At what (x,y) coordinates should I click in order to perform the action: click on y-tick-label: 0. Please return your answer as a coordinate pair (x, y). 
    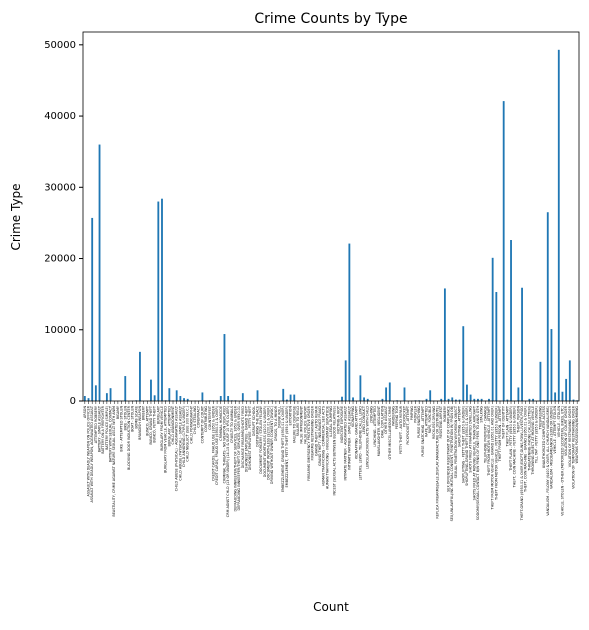
    Looking at the image, I should click on (73, 401).